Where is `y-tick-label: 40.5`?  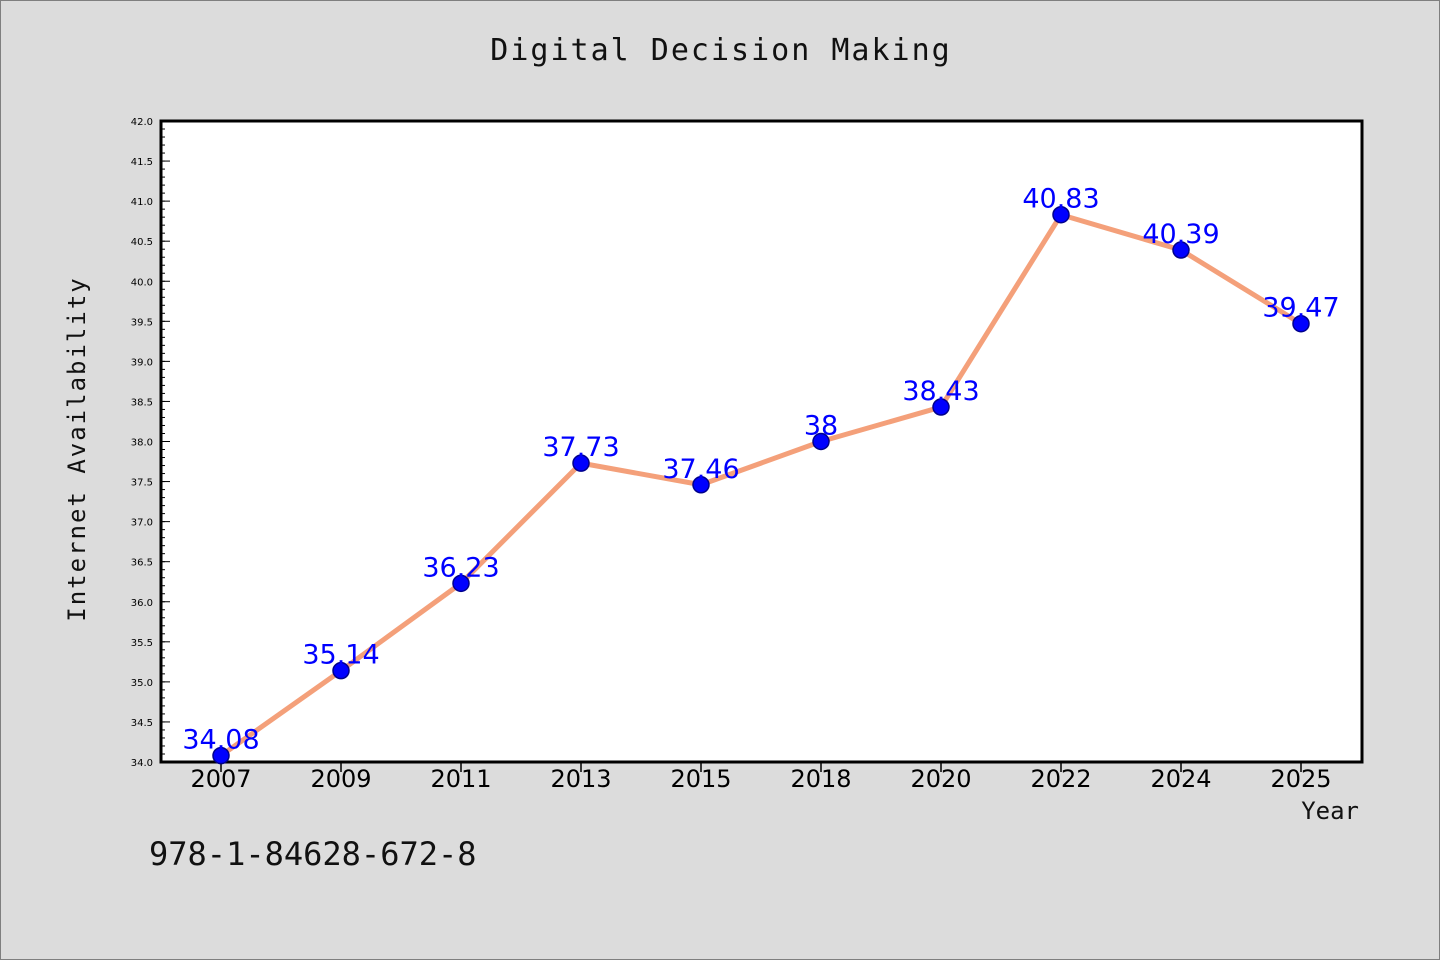 y-tick-label: 40.5 is located at coordinates (142, 242).